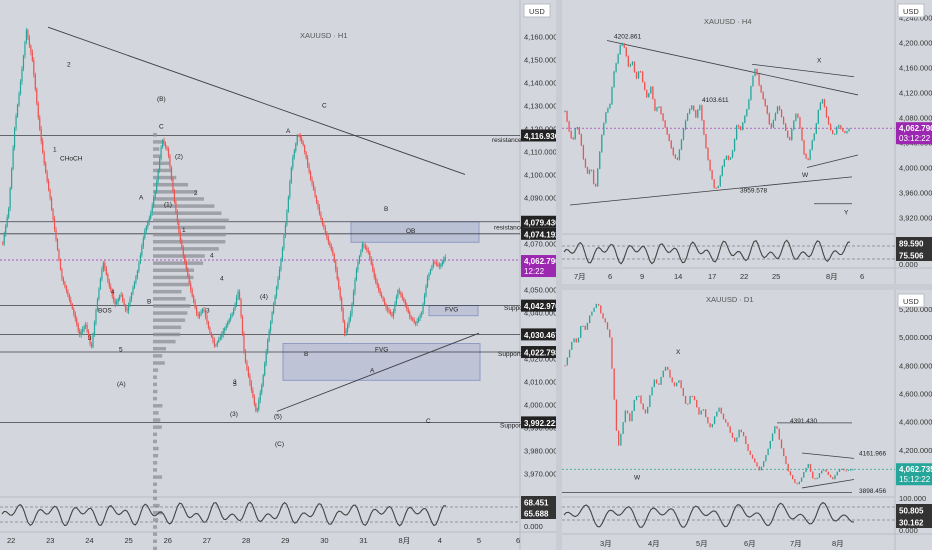 This screenshot has width=932, height=550. Describe the element at coordinates (363, 540) in the screenshot. I see `h1-x-tick: 31` at that location.